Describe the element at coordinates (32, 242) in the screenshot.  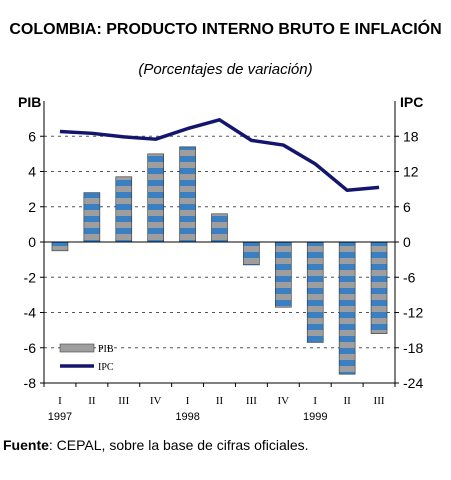
I see `left-tick-label: 0` at that location.